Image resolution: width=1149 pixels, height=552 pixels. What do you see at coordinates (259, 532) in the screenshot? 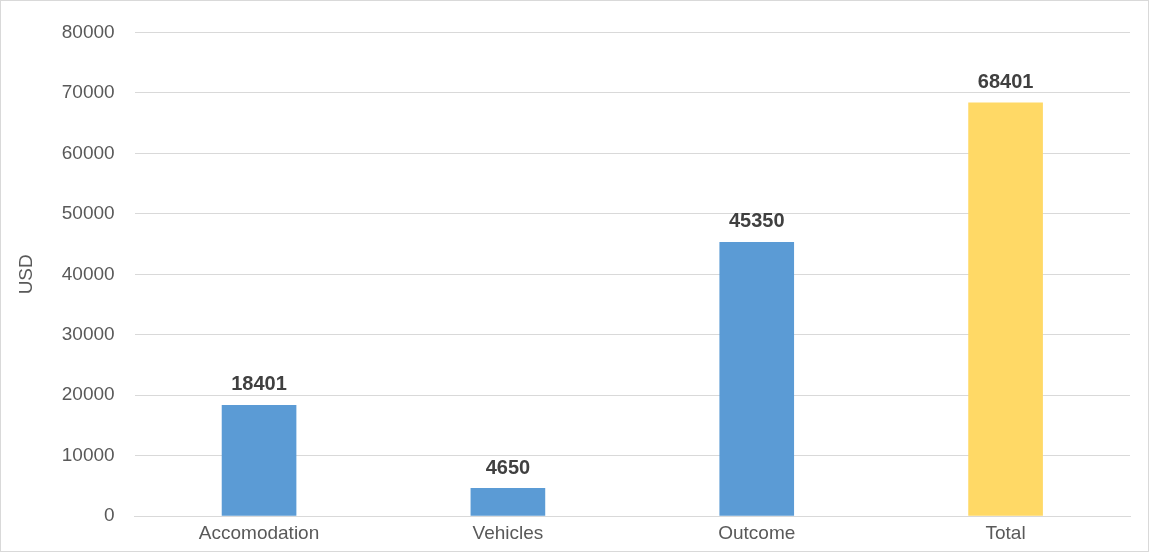
I see `x-tick-label: Accomodation` at bounding box center [259, 532].